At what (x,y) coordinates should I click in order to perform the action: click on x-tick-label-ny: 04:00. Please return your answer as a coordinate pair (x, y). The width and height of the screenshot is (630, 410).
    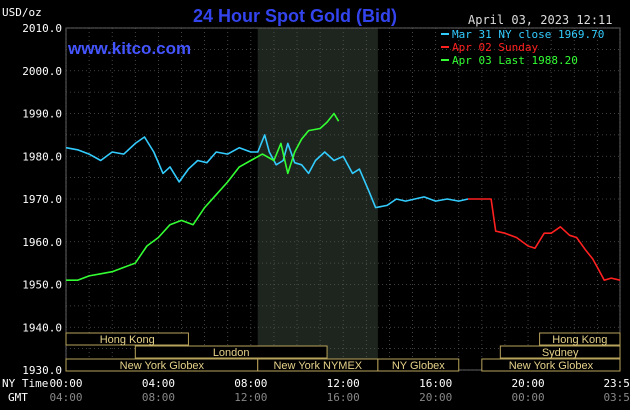
    Looking at the image, I should click on (158, 383).